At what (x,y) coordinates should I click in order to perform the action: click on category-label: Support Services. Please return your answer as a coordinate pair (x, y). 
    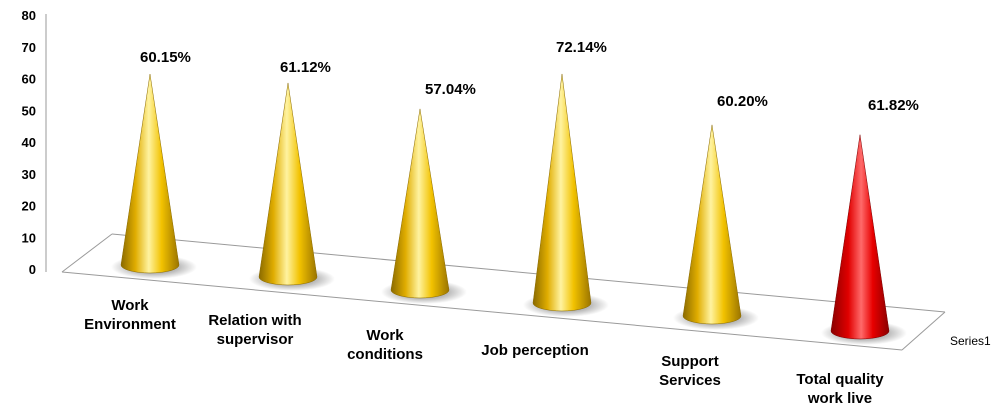
    Looking at the image, I should click on (690, 371).